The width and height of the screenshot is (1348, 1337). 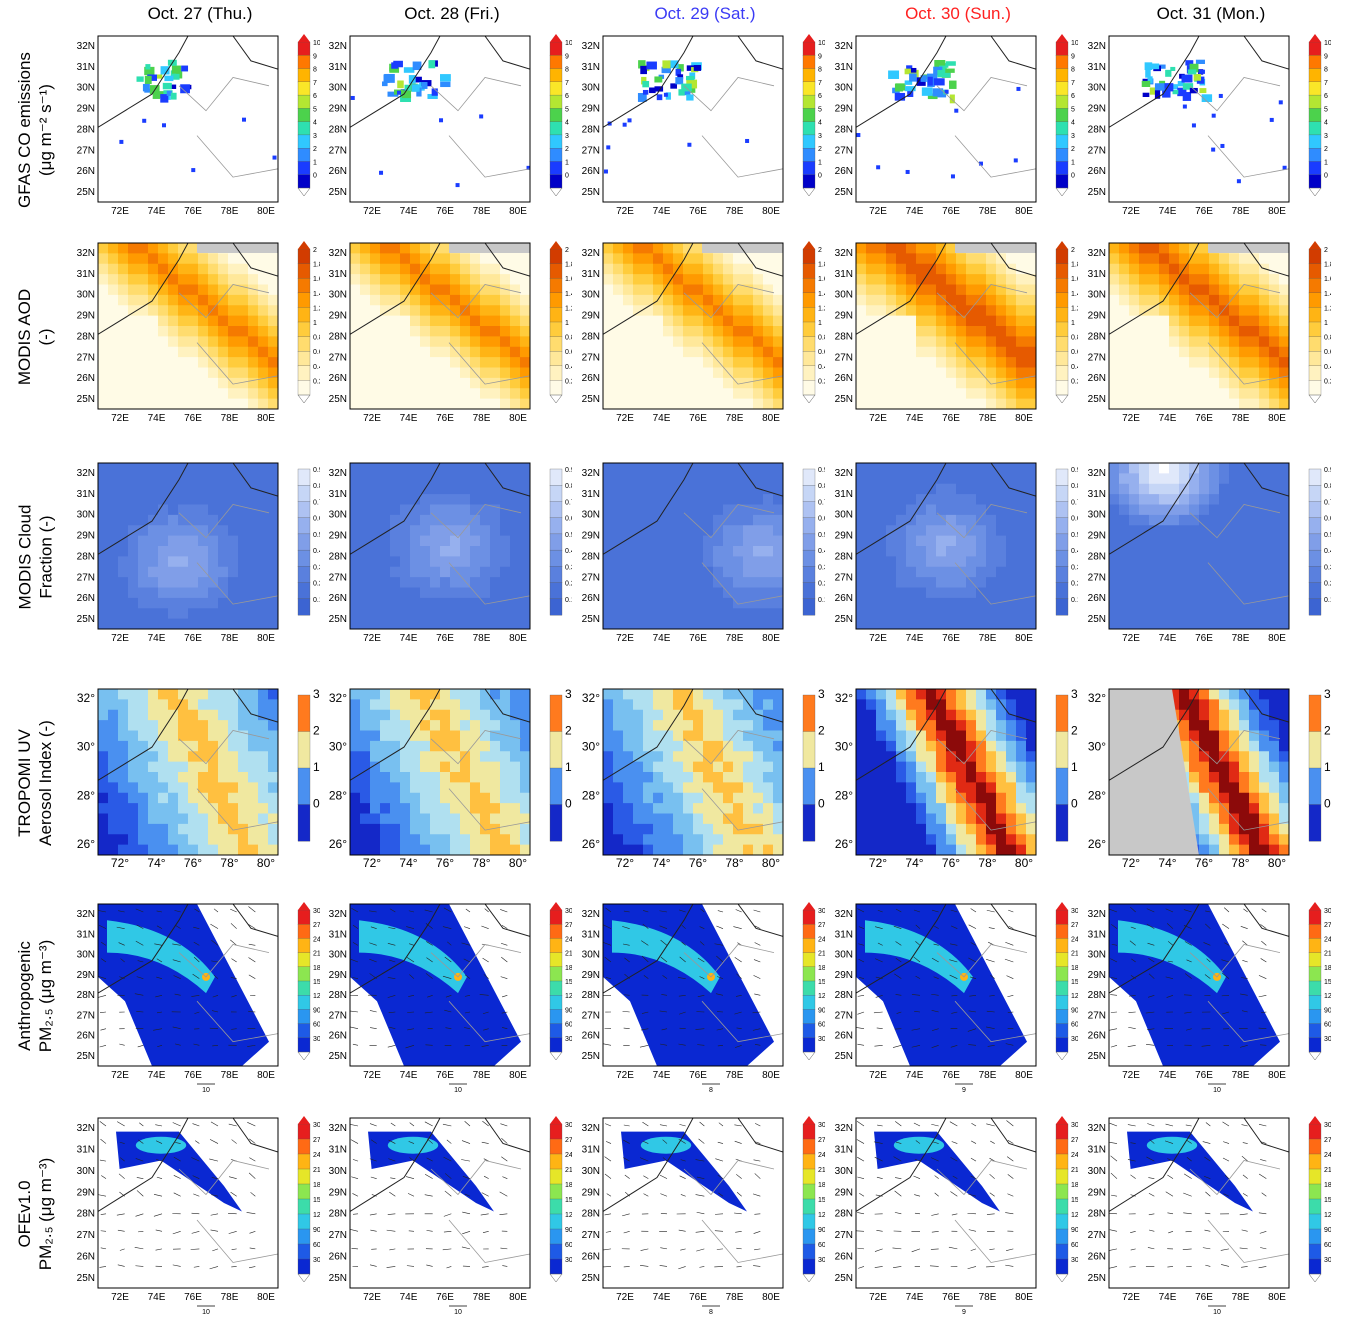 I want to click on lat-tick-label: 32N, so click(x=844, y=473).